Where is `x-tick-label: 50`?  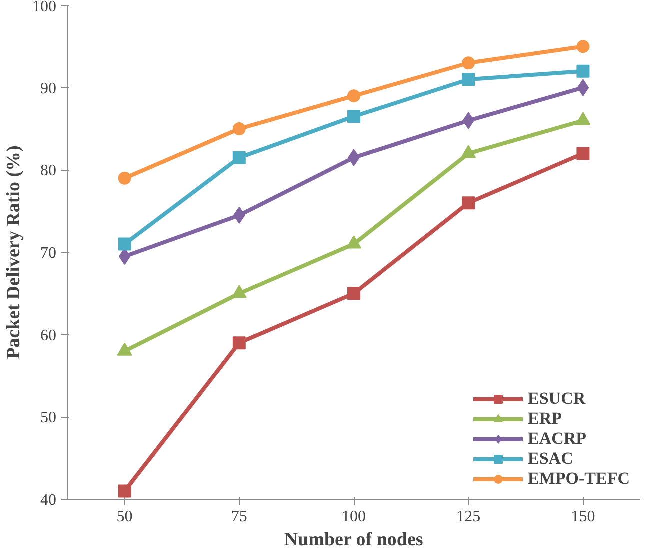
x-tick-label: 50 is located at coordinates (124, 517).